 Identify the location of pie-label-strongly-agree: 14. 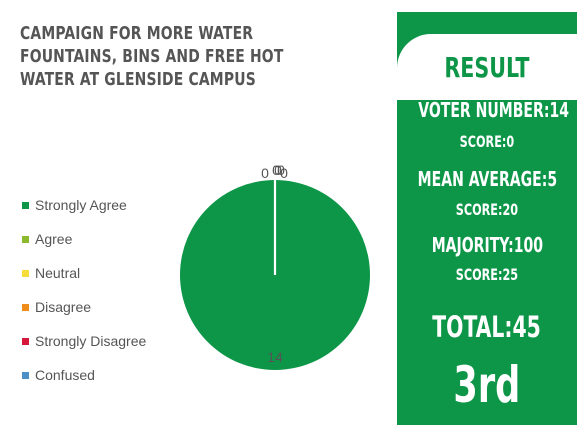
(275, 357).